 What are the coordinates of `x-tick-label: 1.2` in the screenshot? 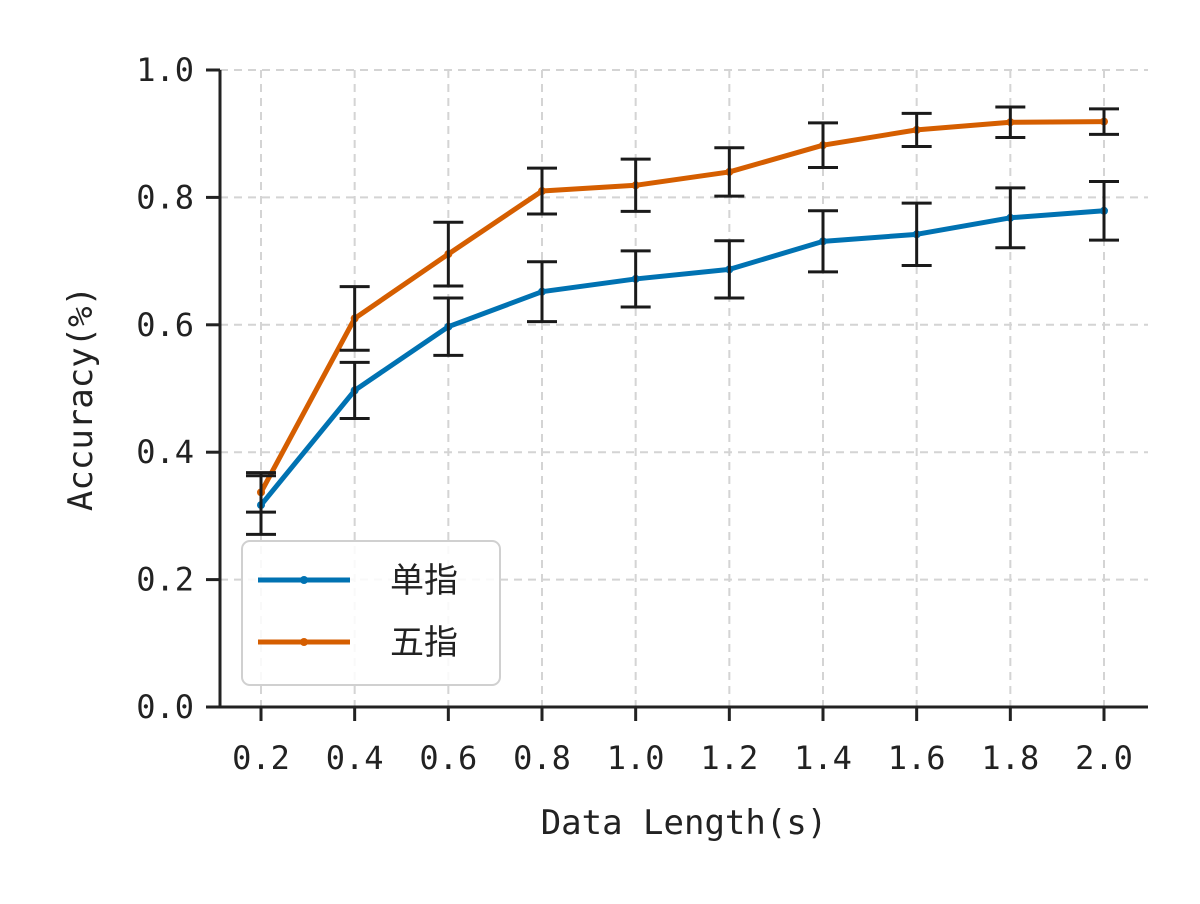 It's located at (729, 758).